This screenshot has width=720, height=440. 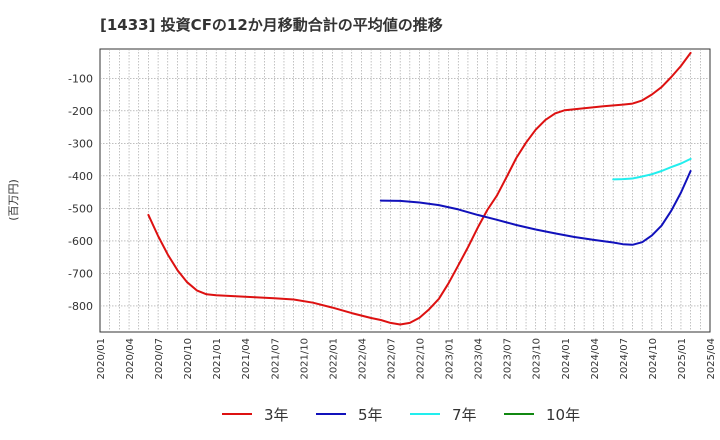 I want to click on legend-label: 7年, so click(x=464, y=415).